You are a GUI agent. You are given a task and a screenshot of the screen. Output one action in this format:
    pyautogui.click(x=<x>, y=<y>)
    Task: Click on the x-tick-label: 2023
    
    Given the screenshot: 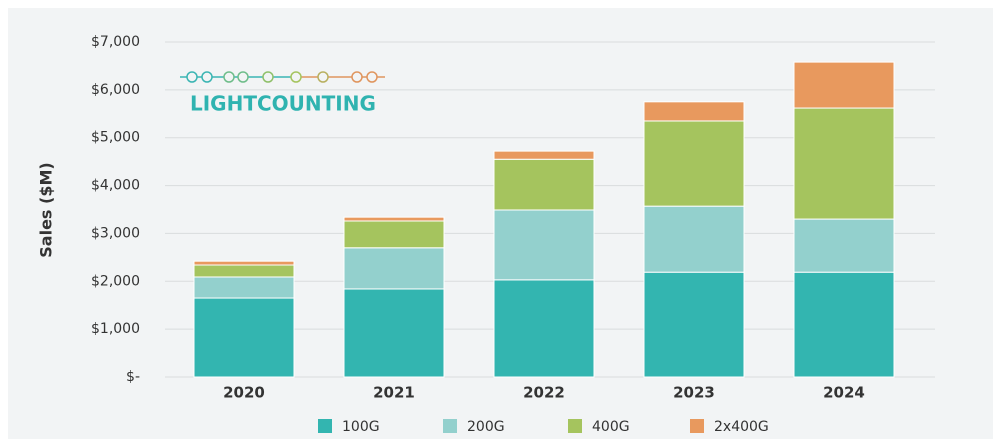 What is the action you would take?
    pyautogui.click(x=694, y=393)
    